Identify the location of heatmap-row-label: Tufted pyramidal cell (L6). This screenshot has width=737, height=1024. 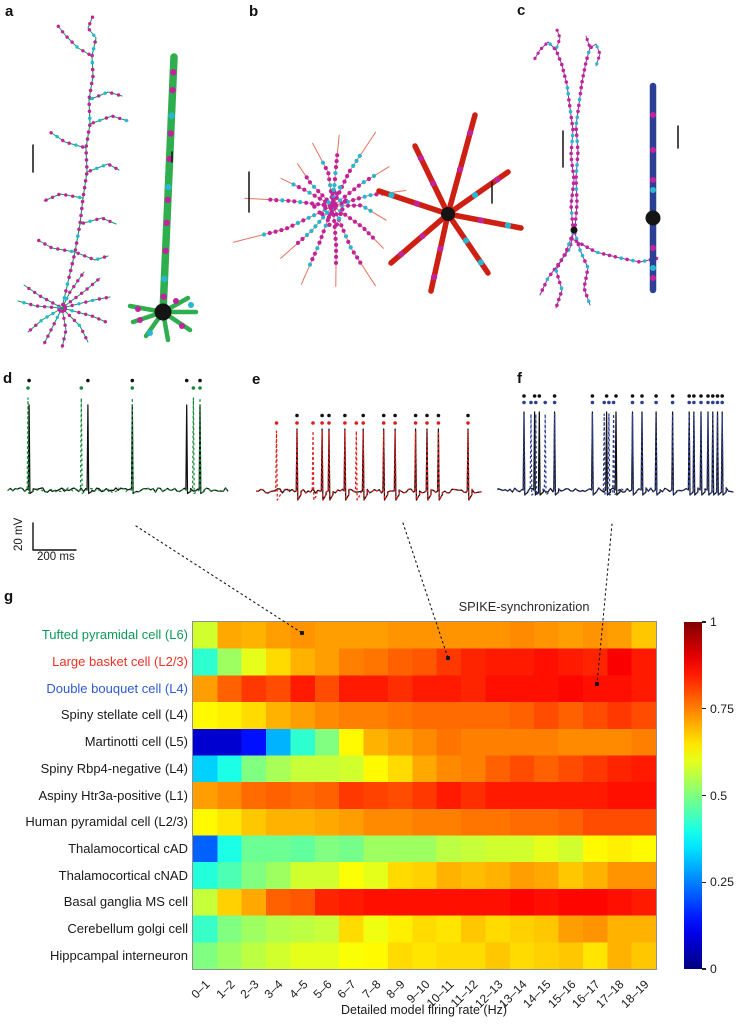
(114, 635).